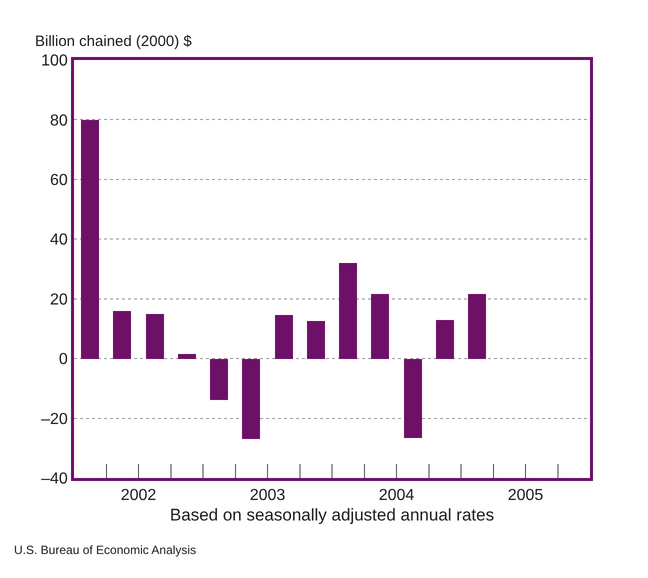 The width and height of the screenshot is (648, 578). What do you see at coordinates (54, 61) in the screenshot?
I see `y-tick-label: 100` at bounding box center [54, 61].